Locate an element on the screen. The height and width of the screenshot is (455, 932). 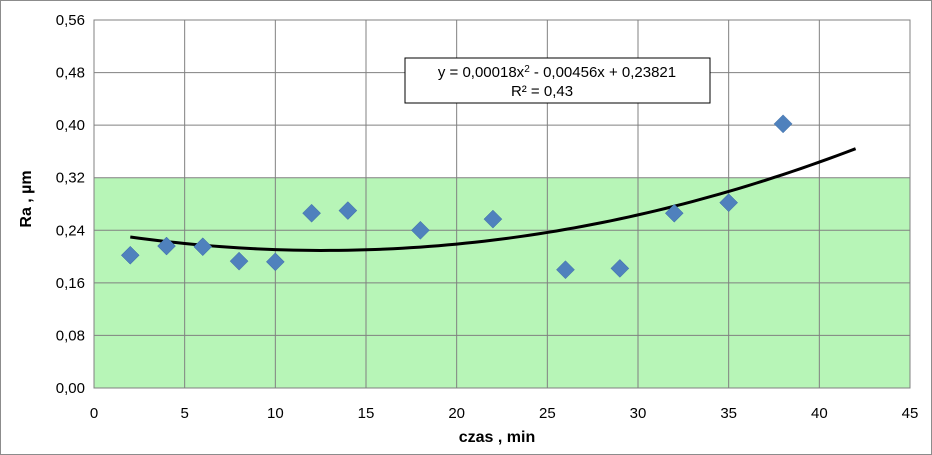
x-tick-label: 25 is located at coordinates (547, 413).